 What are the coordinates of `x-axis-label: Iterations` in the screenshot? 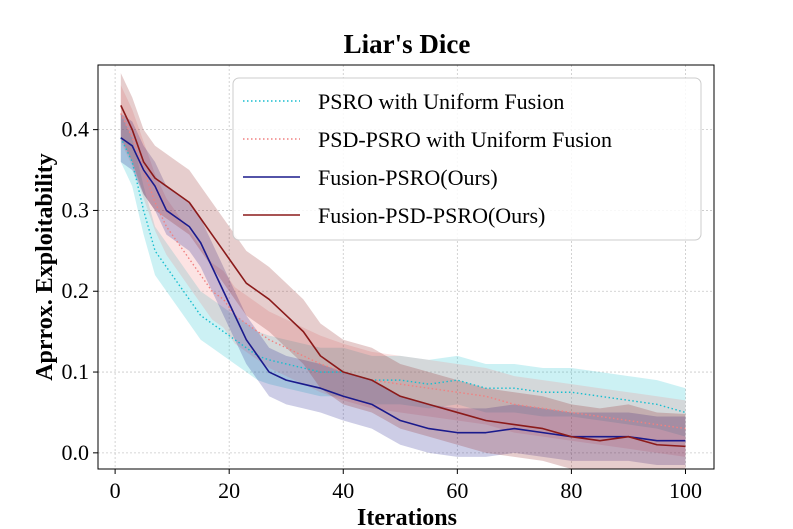 It's located at (407, 517).